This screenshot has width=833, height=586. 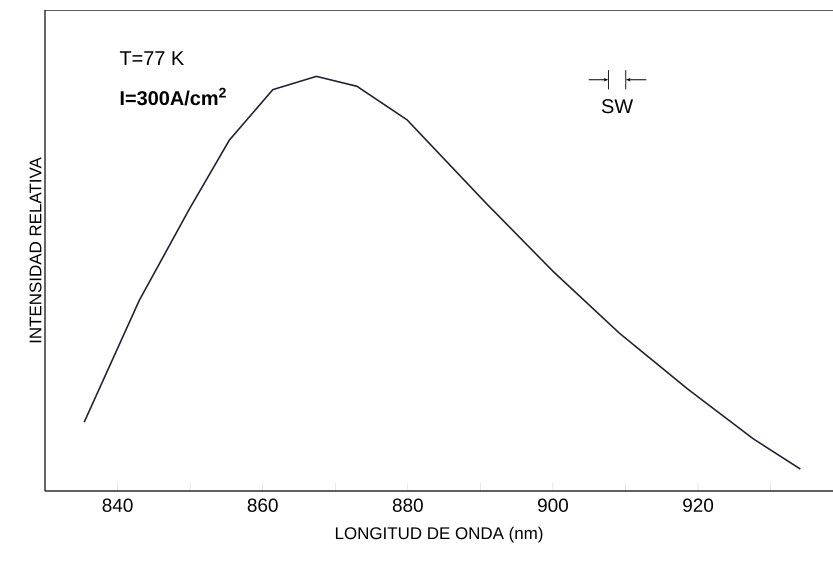 What do you see at coordinates (263, 505) in the screenshot?
I see `x-tick-label: 860` at bounding box center [263, 505].